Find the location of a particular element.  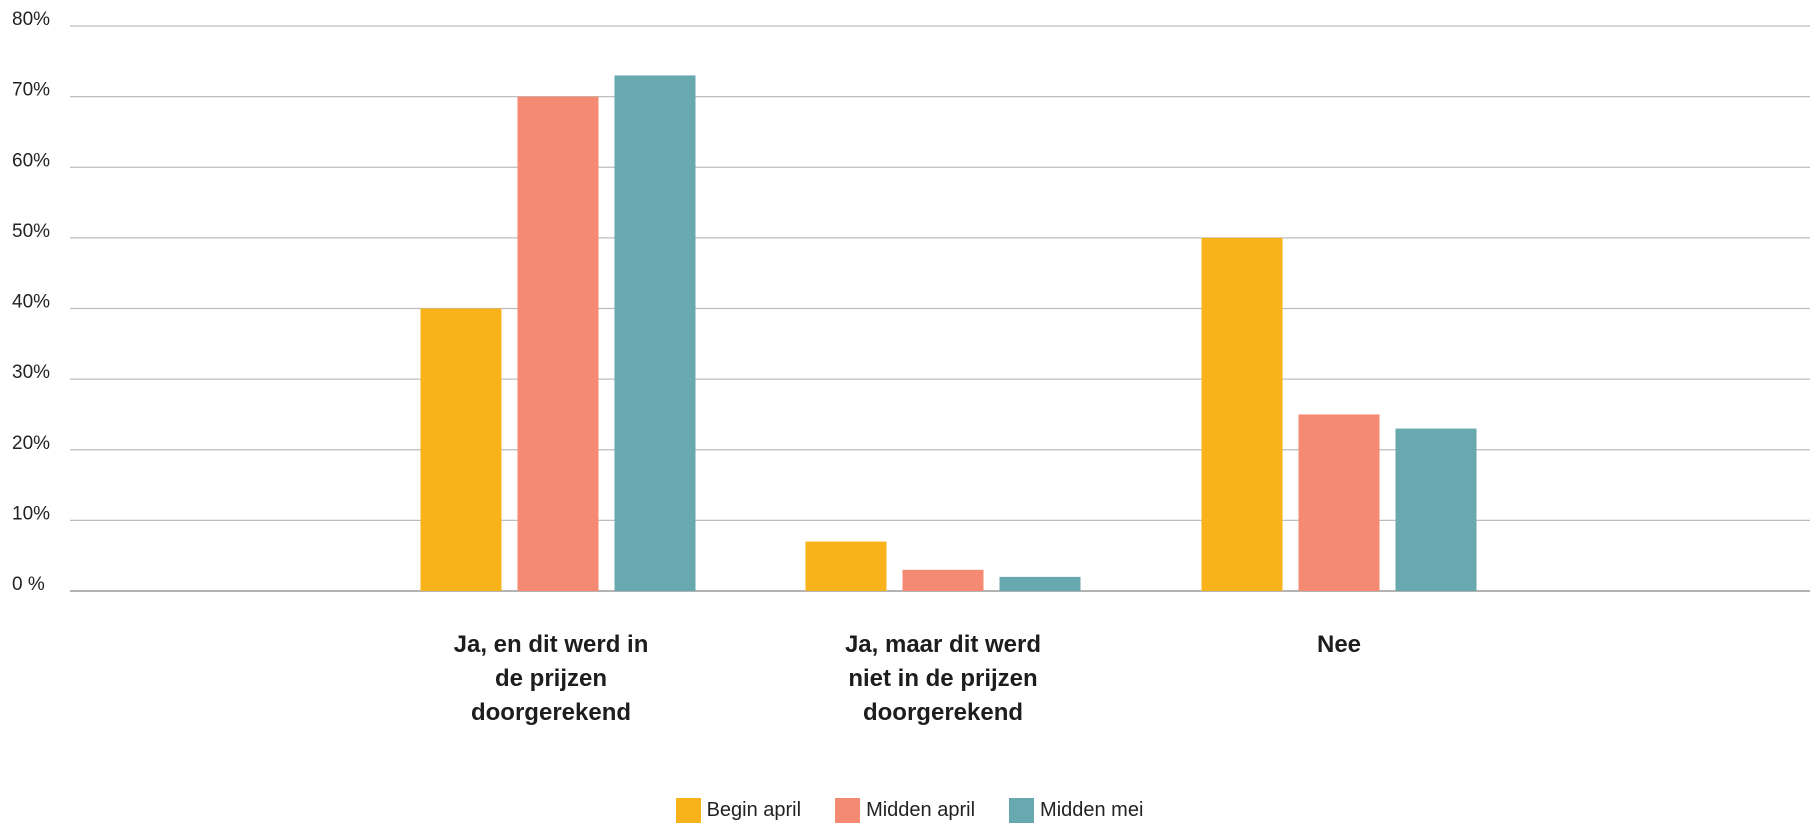

y-tick-label: 0 % is located at coordinates (28, 584).